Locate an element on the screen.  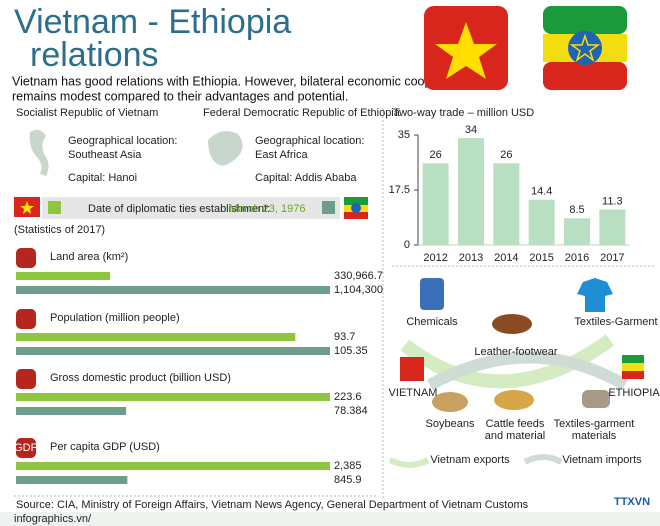
location: Southeast Asia is located at coordinates (105, 155).